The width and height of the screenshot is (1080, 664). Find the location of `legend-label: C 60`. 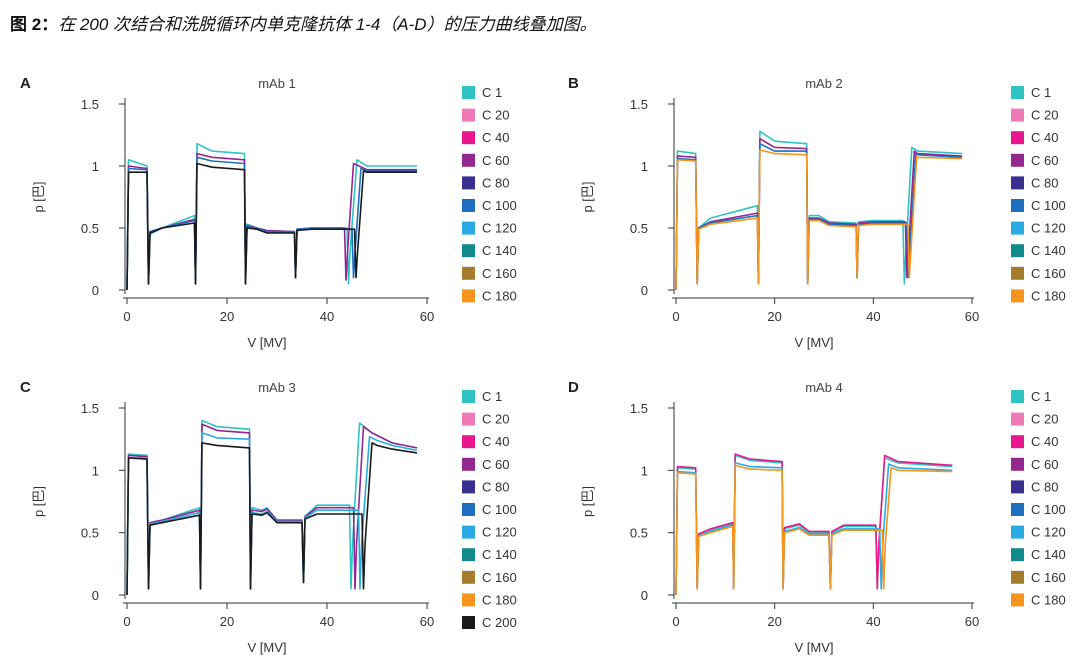

legend-label: C 60 is located at coordinates (1044, 160).